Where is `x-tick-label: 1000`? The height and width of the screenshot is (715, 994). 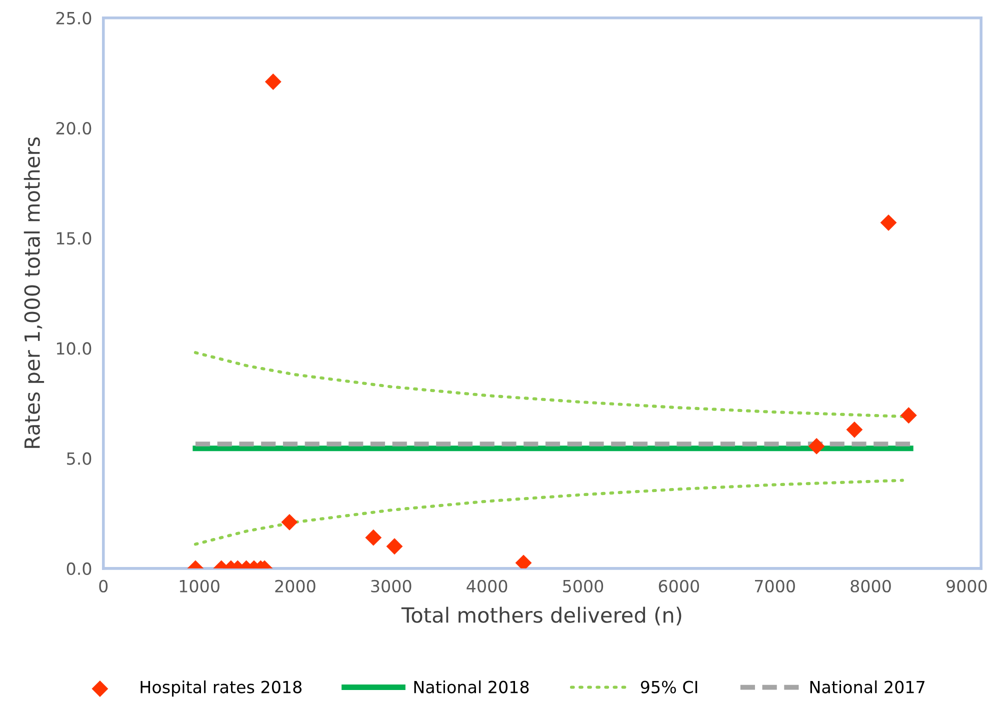
x-tick-label: 1000 is located at coordinates (200, 586).